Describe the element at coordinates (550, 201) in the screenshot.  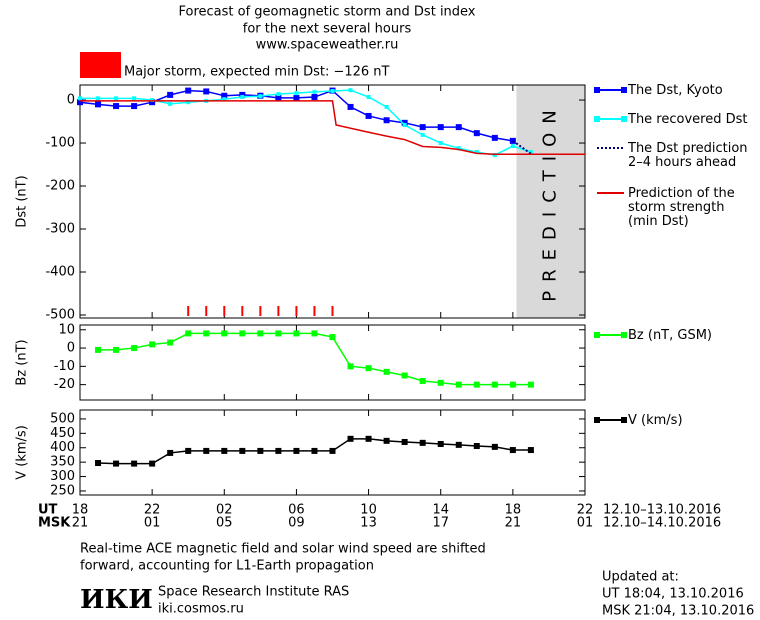
I see `prediction-label: PREDICTION` at that location.